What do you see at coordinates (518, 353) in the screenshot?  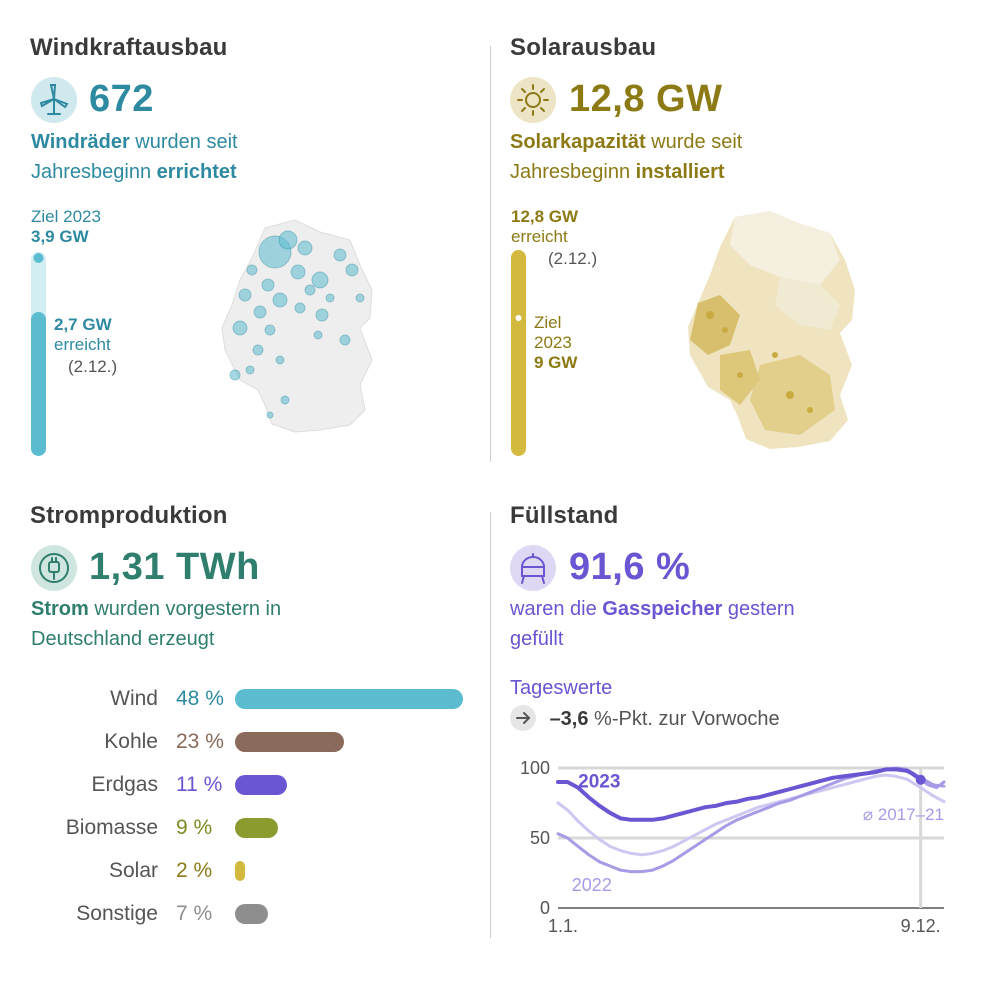 I see `solar-progress-fill` at bounding box center [518, 353].